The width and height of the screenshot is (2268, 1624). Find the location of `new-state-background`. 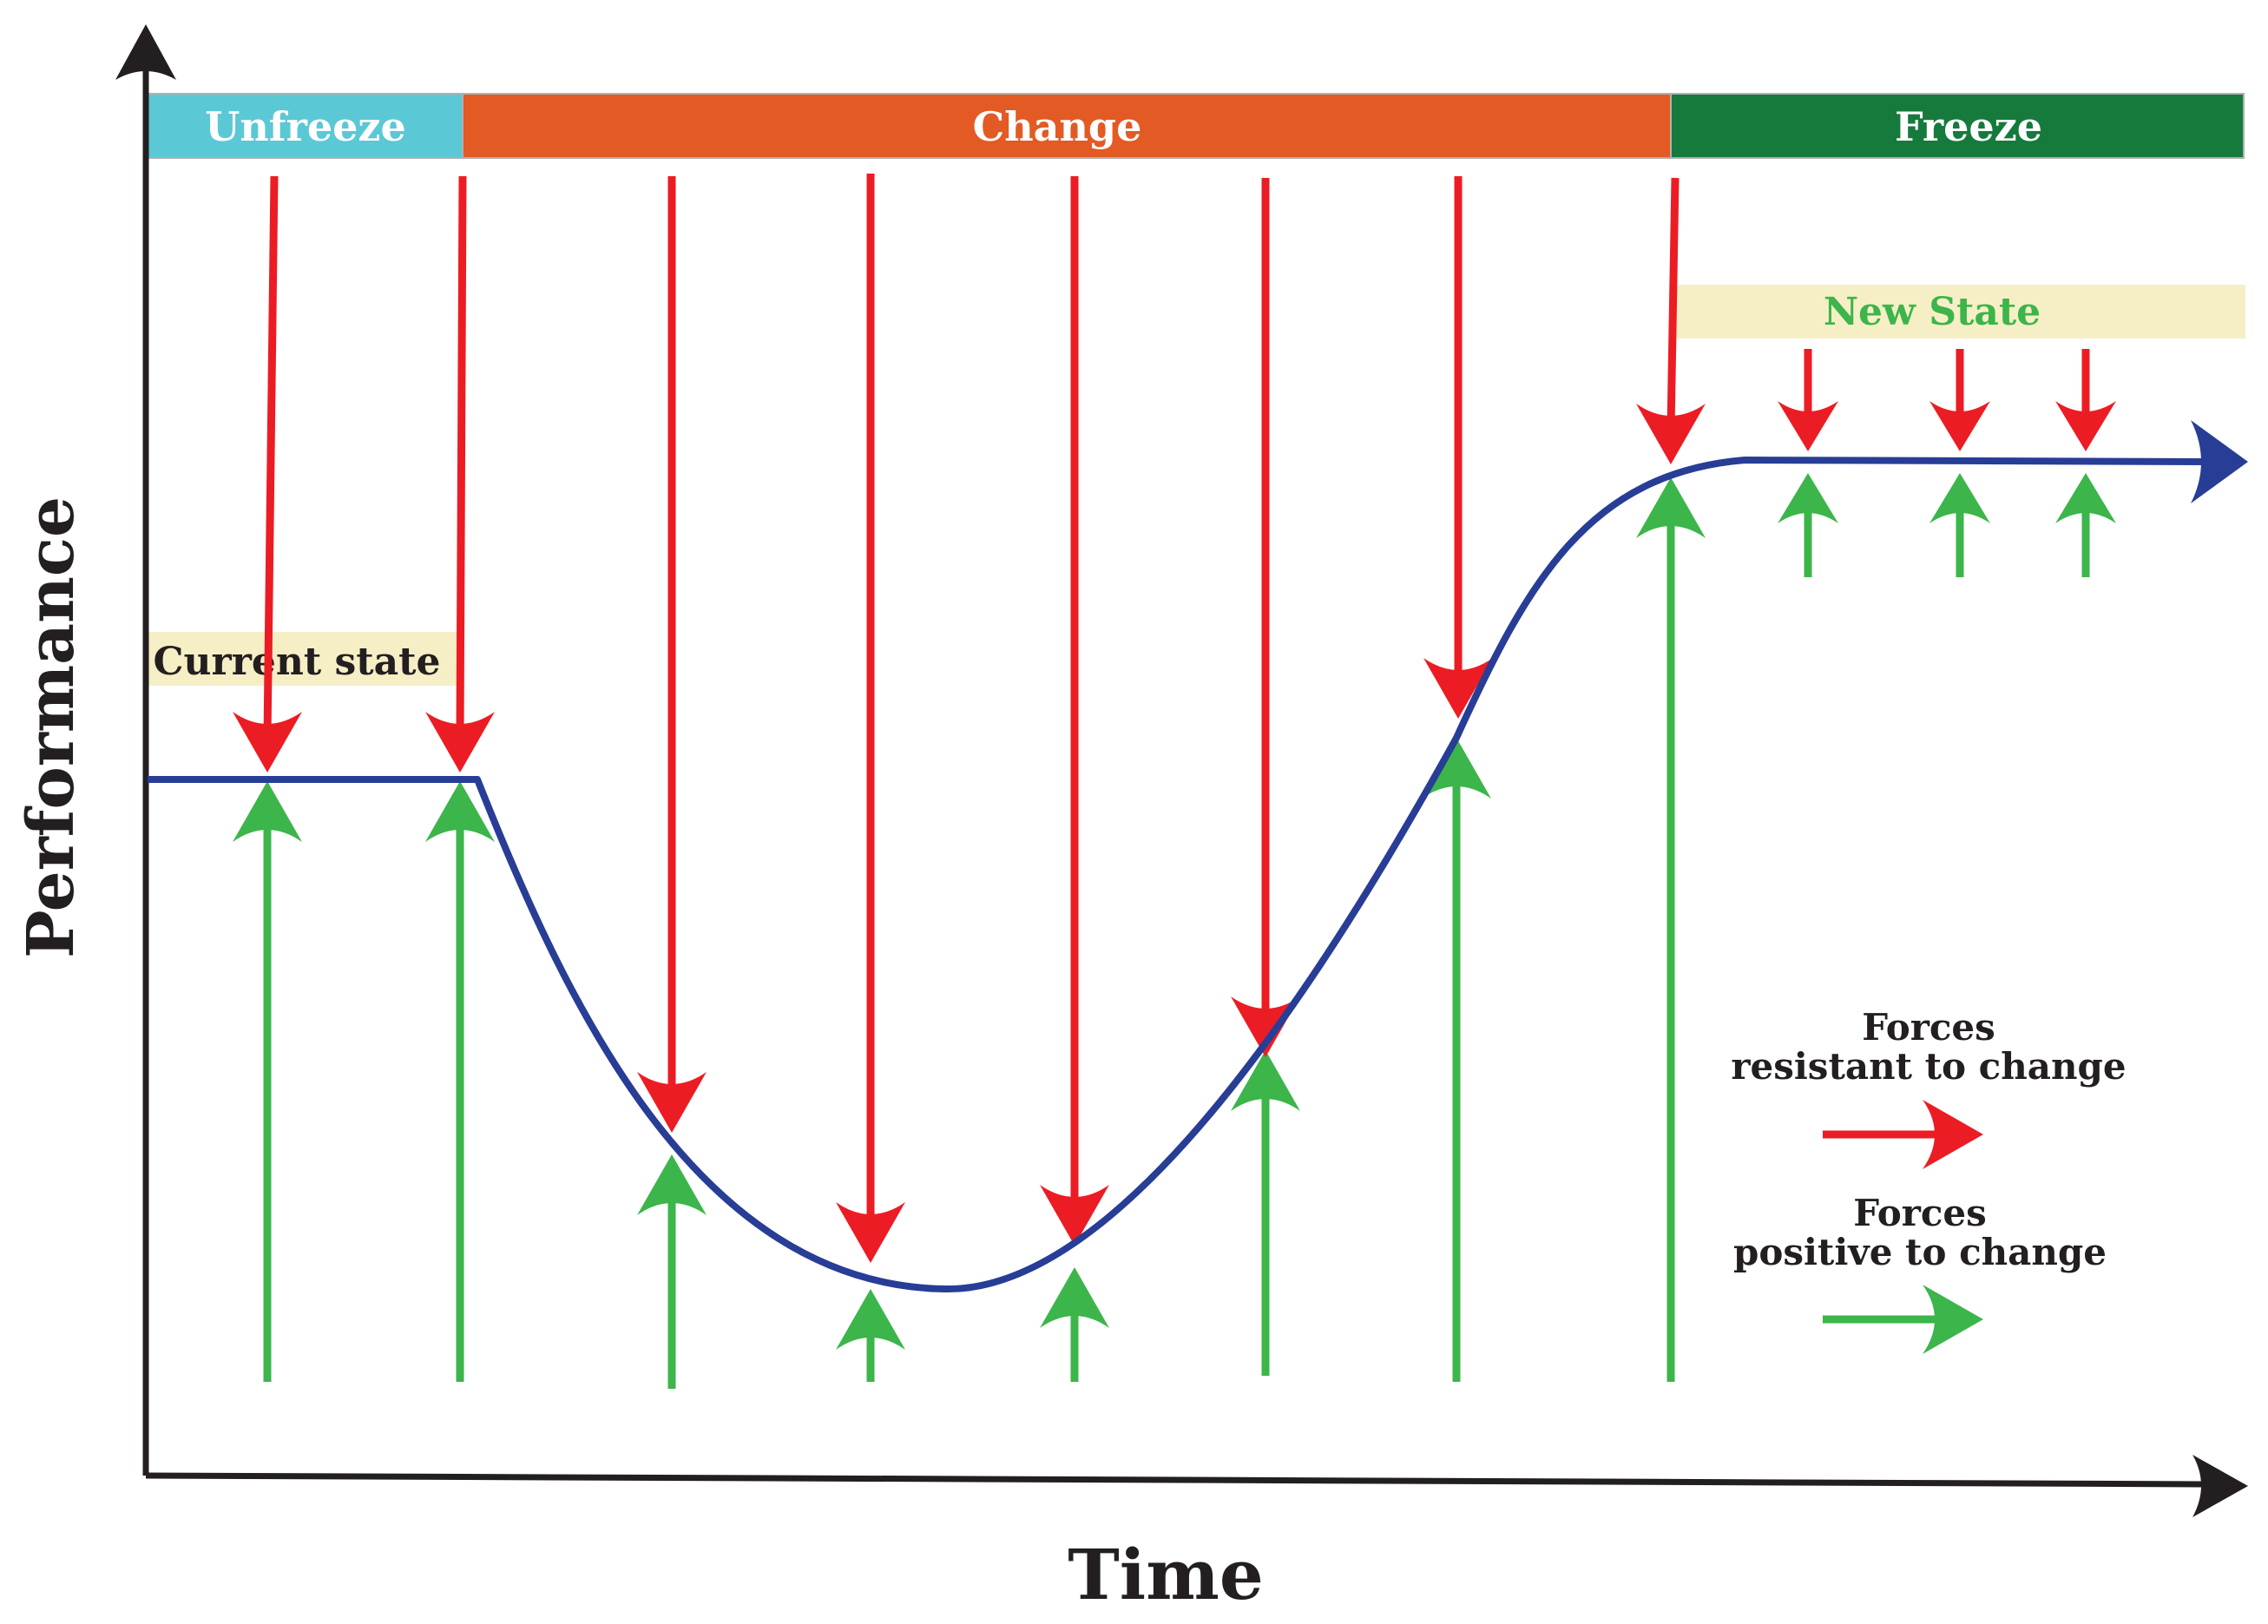

new-state-background is located at coordinates (1958, 312).